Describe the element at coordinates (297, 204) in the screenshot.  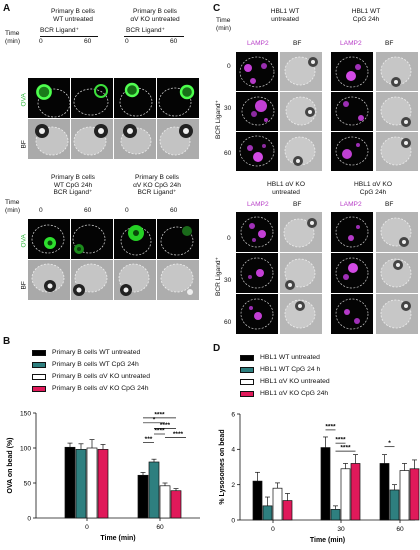
I see `c-group3-bf: BF` at that location.